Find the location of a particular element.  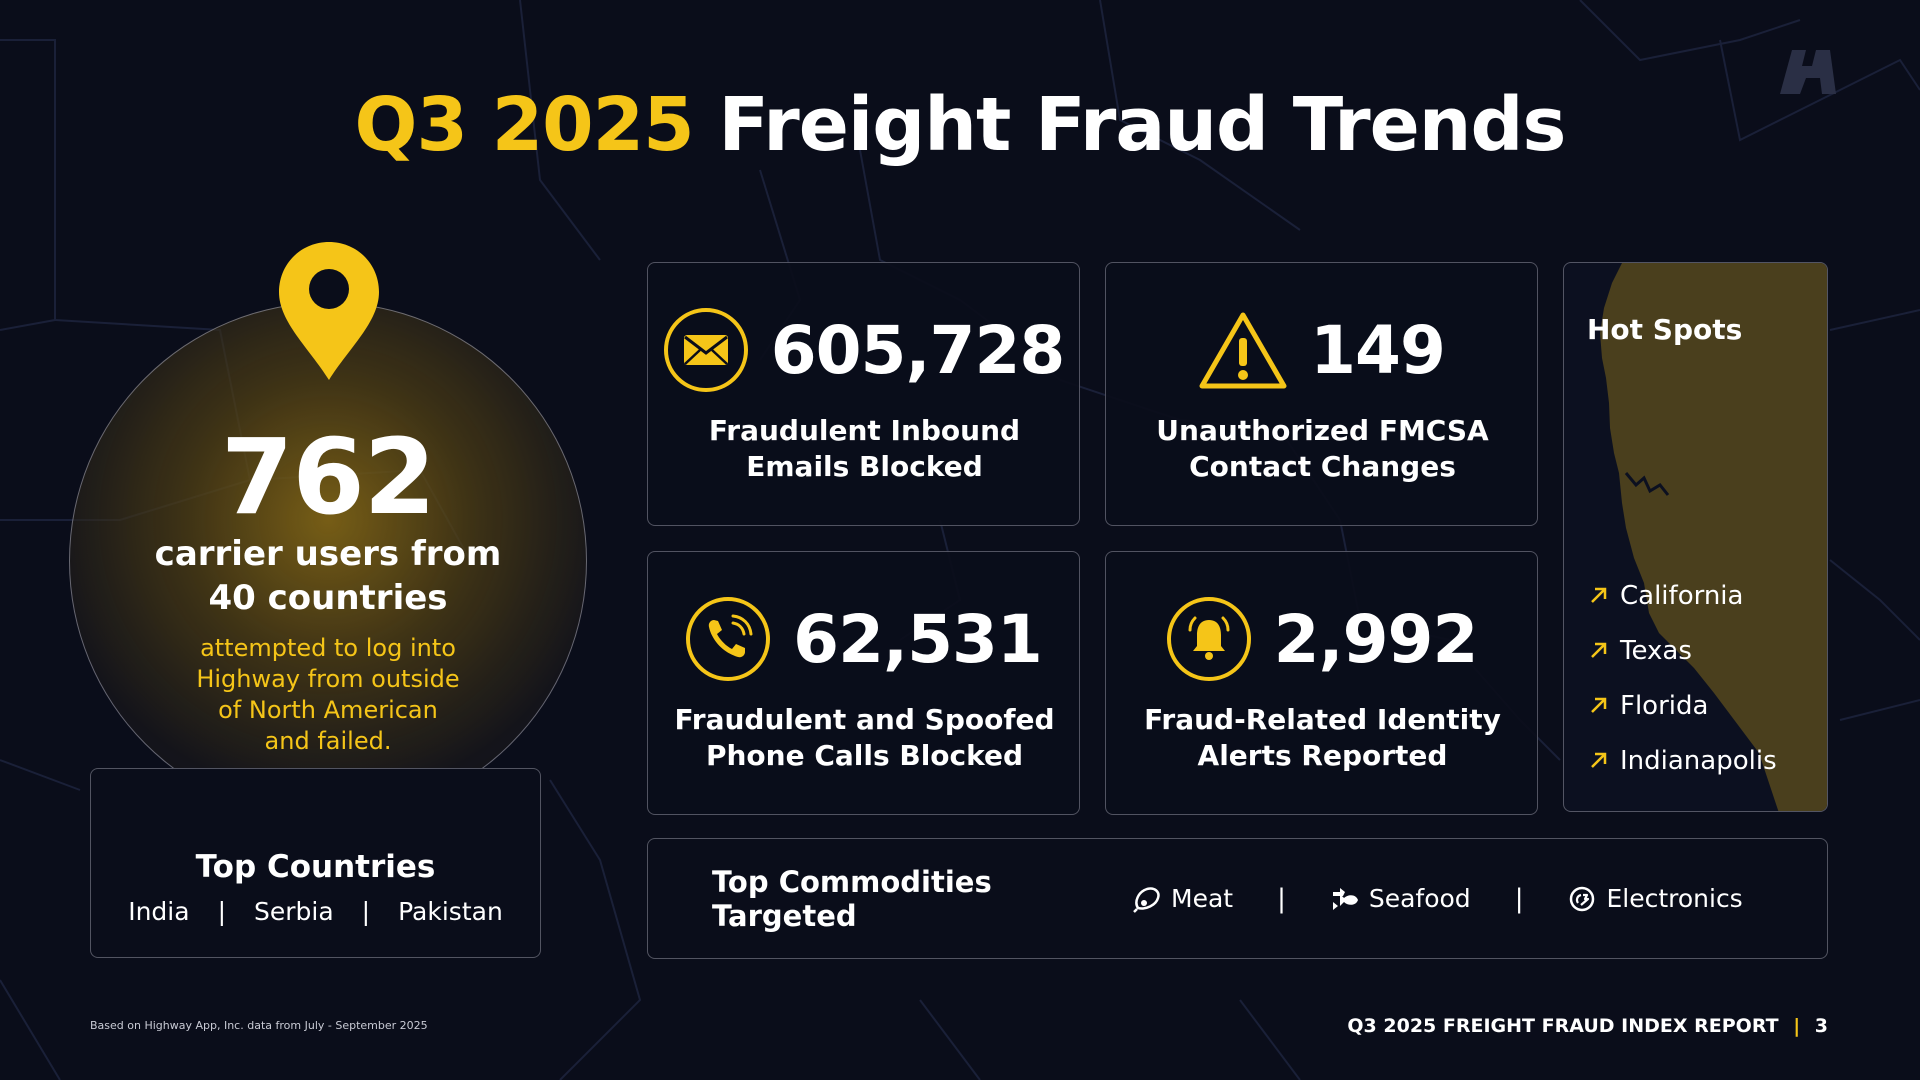

title-rest: Freight Fraud Trends is located at coordinates (1142, 125).